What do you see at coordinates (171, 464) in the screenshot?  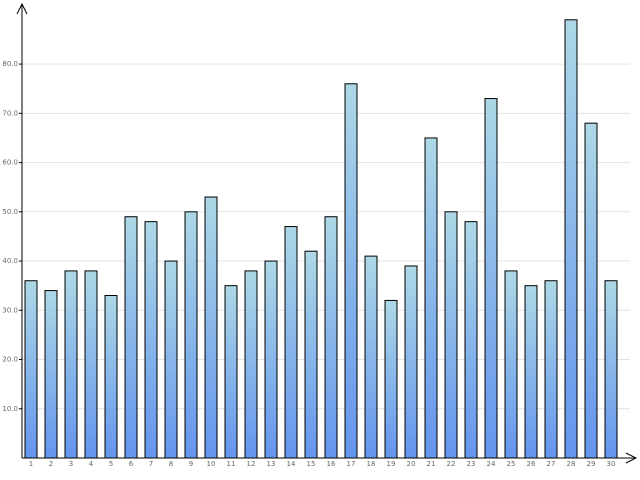 I see `x-tick-label: 8` at bounding box center [171, 464].